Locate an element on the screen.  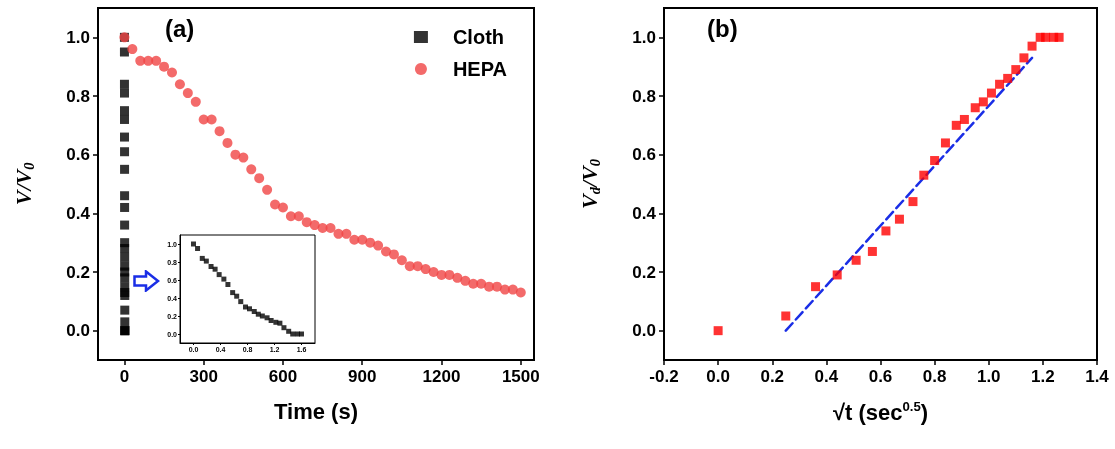
x-tick-label: 600 is located at coordinates (283, 376).